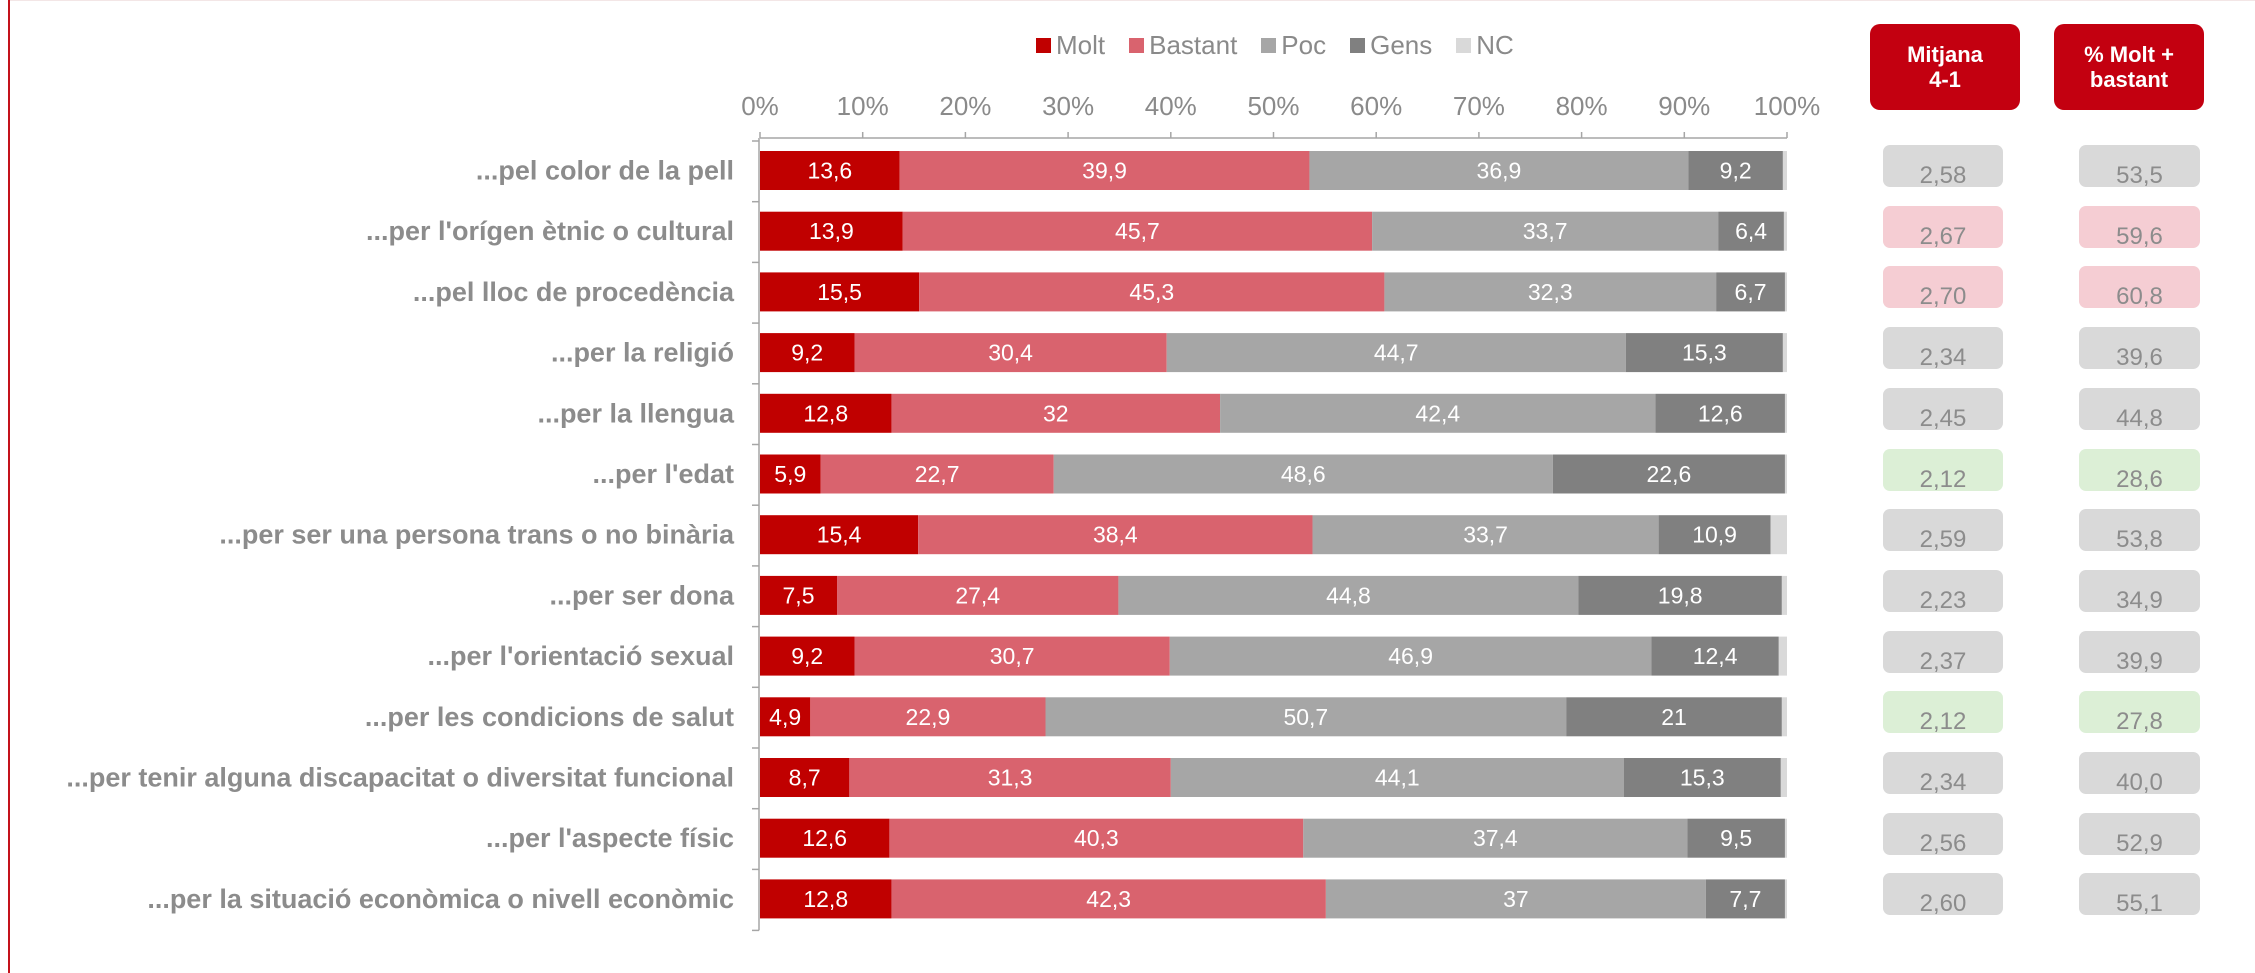 The width and height of the screenshot is (2255, 973). Describe the element at coordinates (1945, 67) in the screenshot. I see `mean-column-header: Mitjana 4-1` at that location.